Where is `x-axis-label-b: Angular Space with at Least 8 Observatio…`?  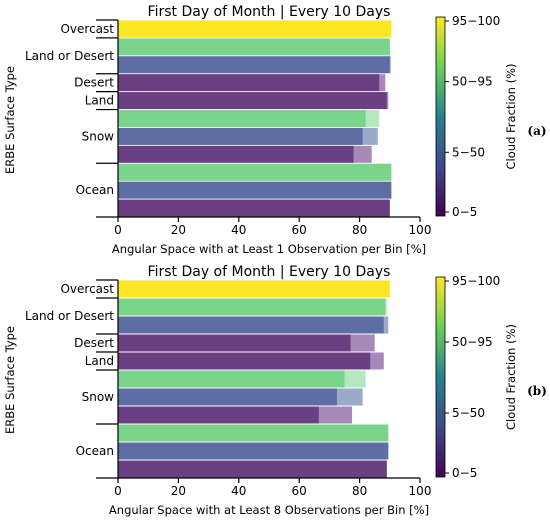
x-axis-label-b: Angular Space with at Least 8 Observatio… is located at coordinates (269, 510).